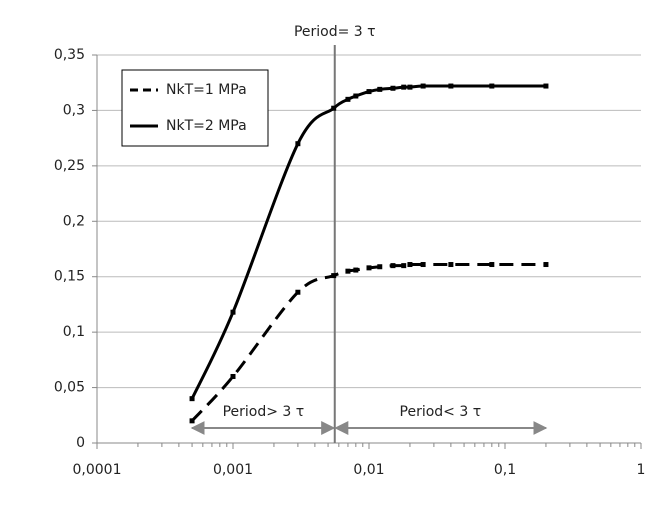 This screenshot has height=529, width=646. Describe the element at coordinates (206, 126) in the screenshot. I see `legend-label: NkT=2 MPa` at that location.